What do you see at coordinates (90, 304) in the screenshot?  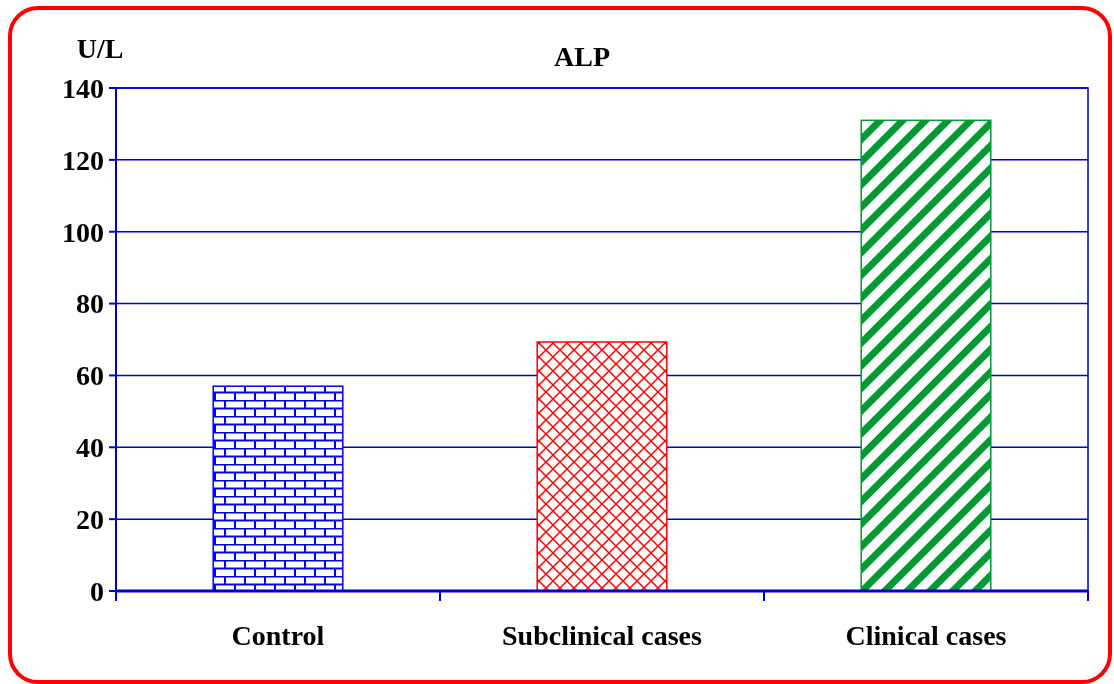 I see `y-tick-label: 80` at bounding box center [90, 304].